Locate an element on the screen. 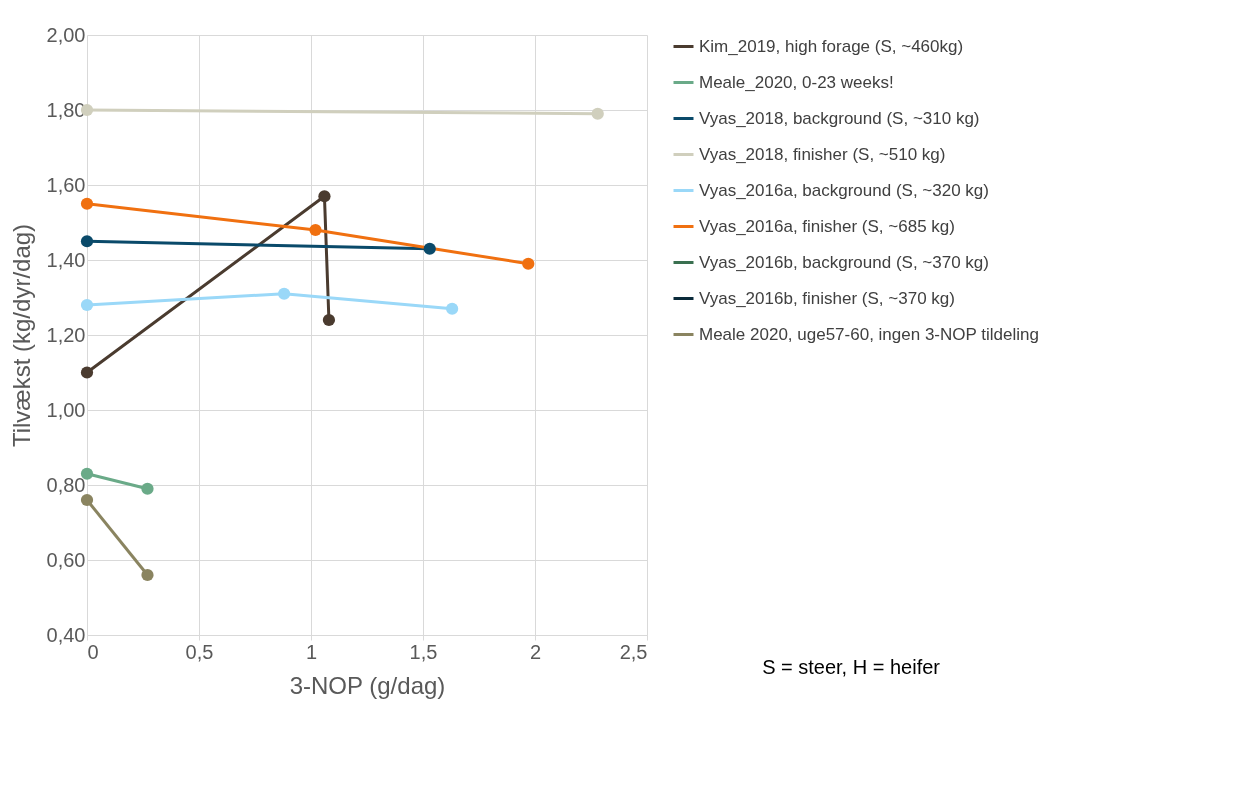 The width and height of the screenshot is (1242, 787). y-tick-label: 1,40 is located at coordinates (66, 259).